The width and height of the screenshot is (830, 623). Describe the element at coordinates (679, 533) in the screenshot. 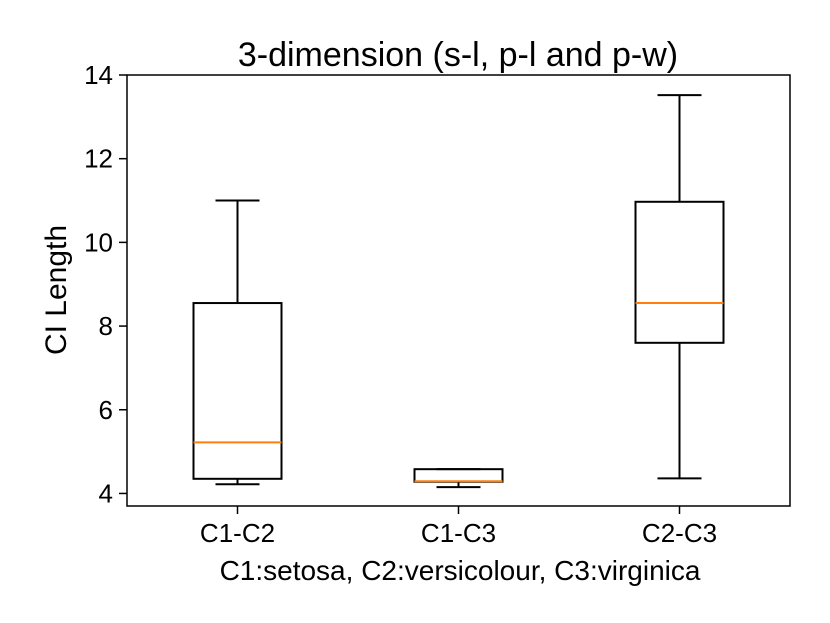

I see `x-tick-label: C2-C3` at that location.